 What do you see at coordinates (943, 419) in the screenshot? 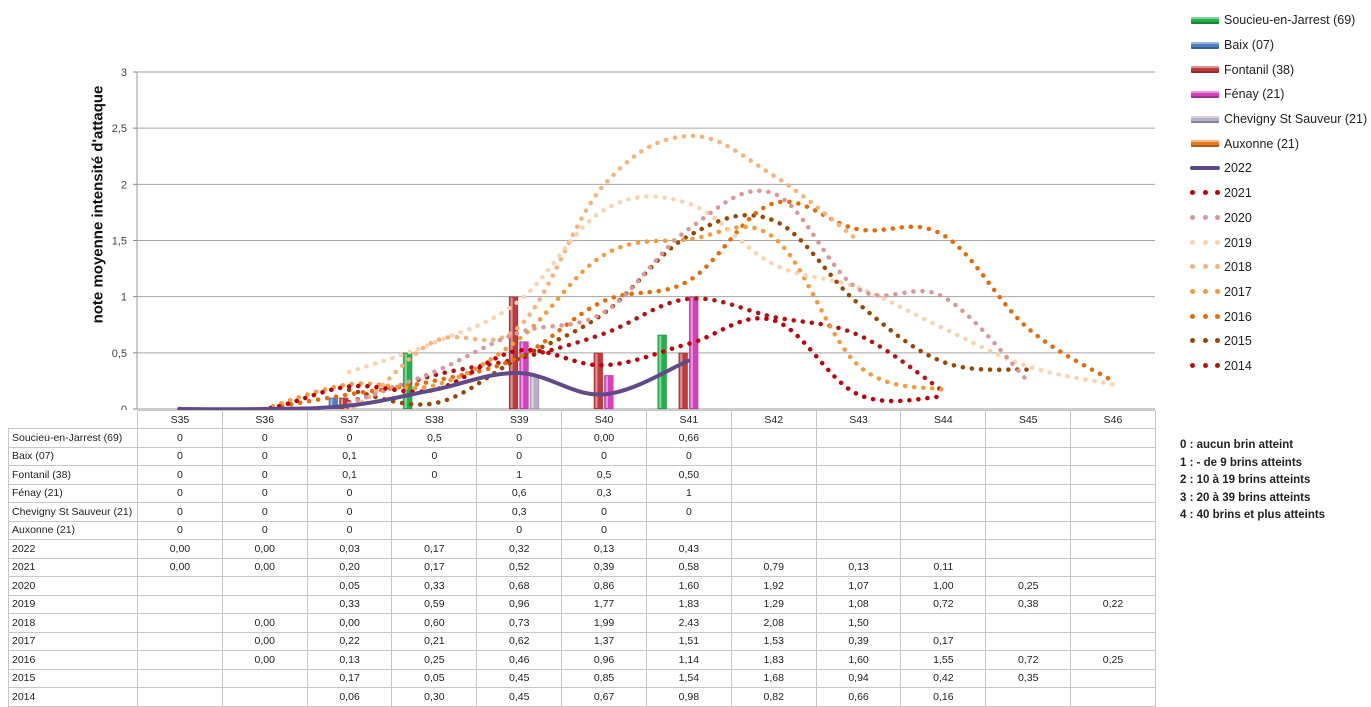
I see `category-label: S44` at bounding box center [943, 419].